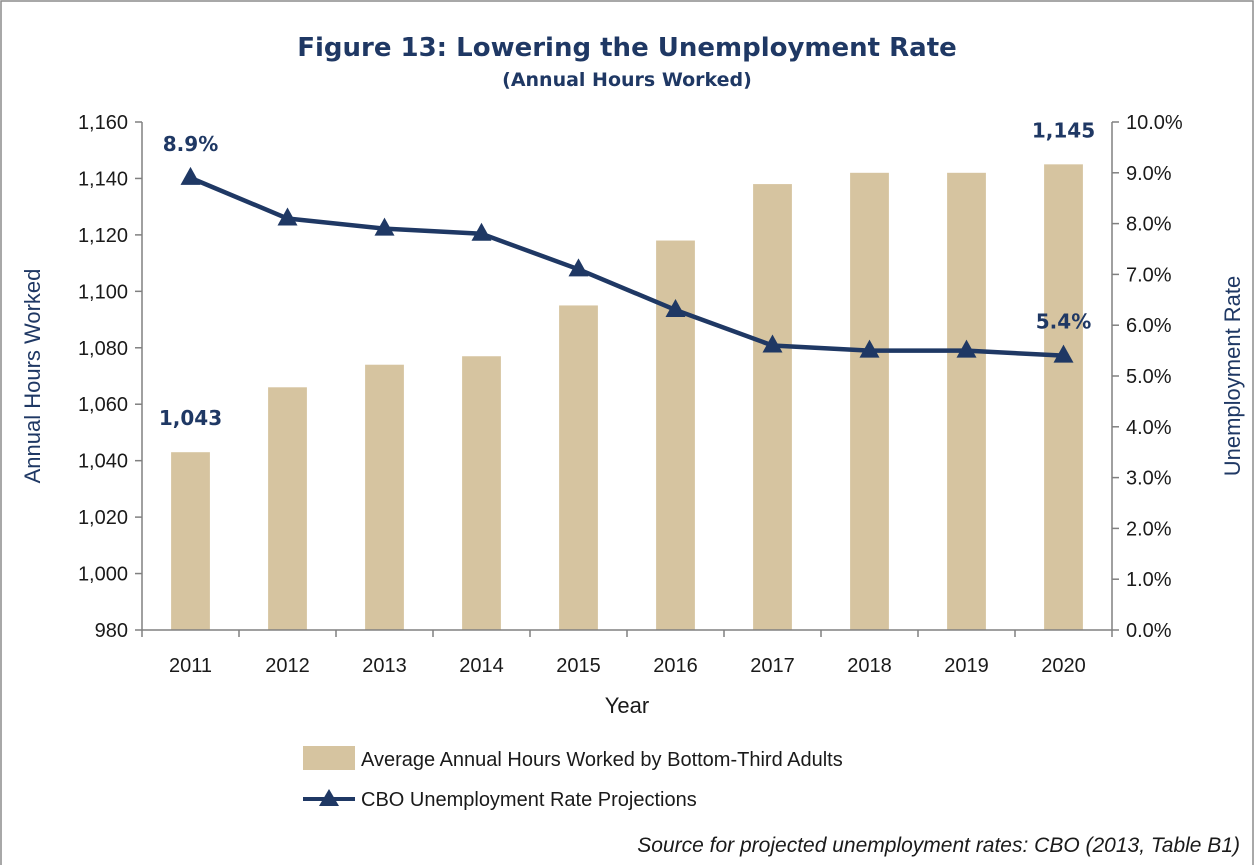 The image size is (1255, 865). What do you see at coordinates (103, 405) in the screenshot?
I see `left-tick-label: 1,060` at bounding box center [103, 405].